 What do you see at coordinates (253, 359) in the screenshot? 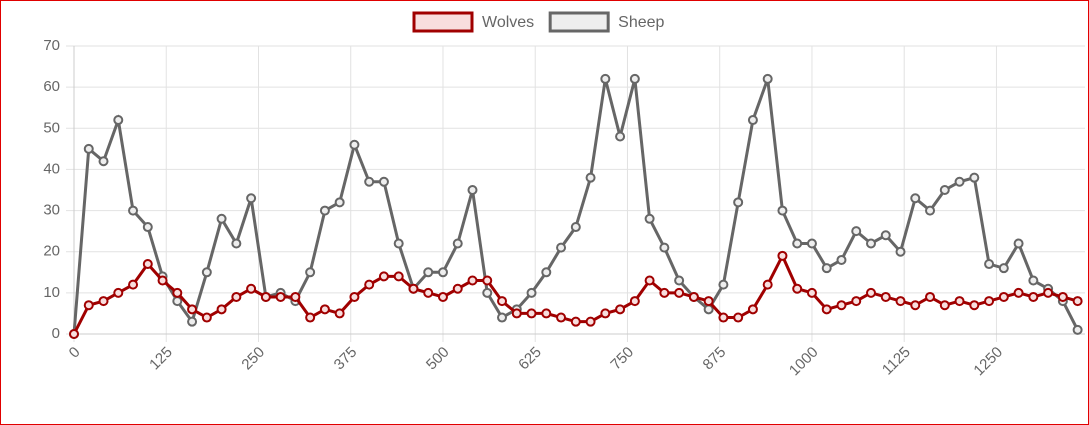
I see `x-tick-label: 250` at bounding box center [253, 359].